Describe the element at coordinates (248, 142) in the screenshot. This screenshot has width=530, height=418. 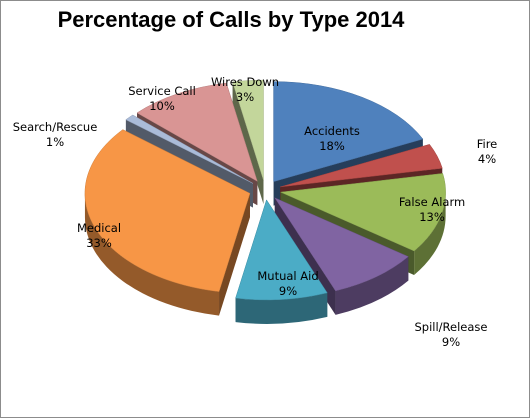
I see `slice-wires-down` at that location.